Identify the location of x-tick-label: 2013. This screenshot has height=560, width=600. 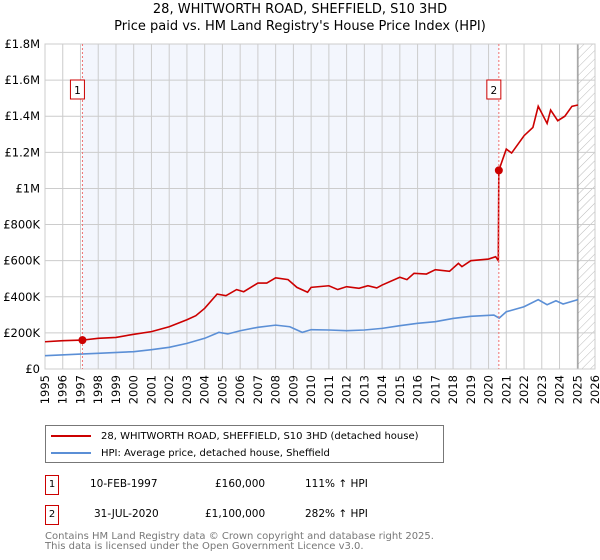
(364, 389).